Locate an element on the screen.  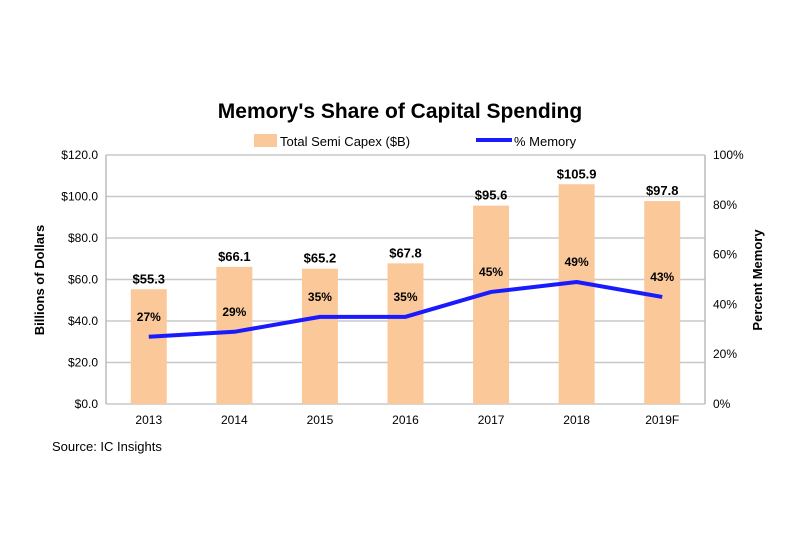
line-value-label: 45% is located at coordinates (491, 272).